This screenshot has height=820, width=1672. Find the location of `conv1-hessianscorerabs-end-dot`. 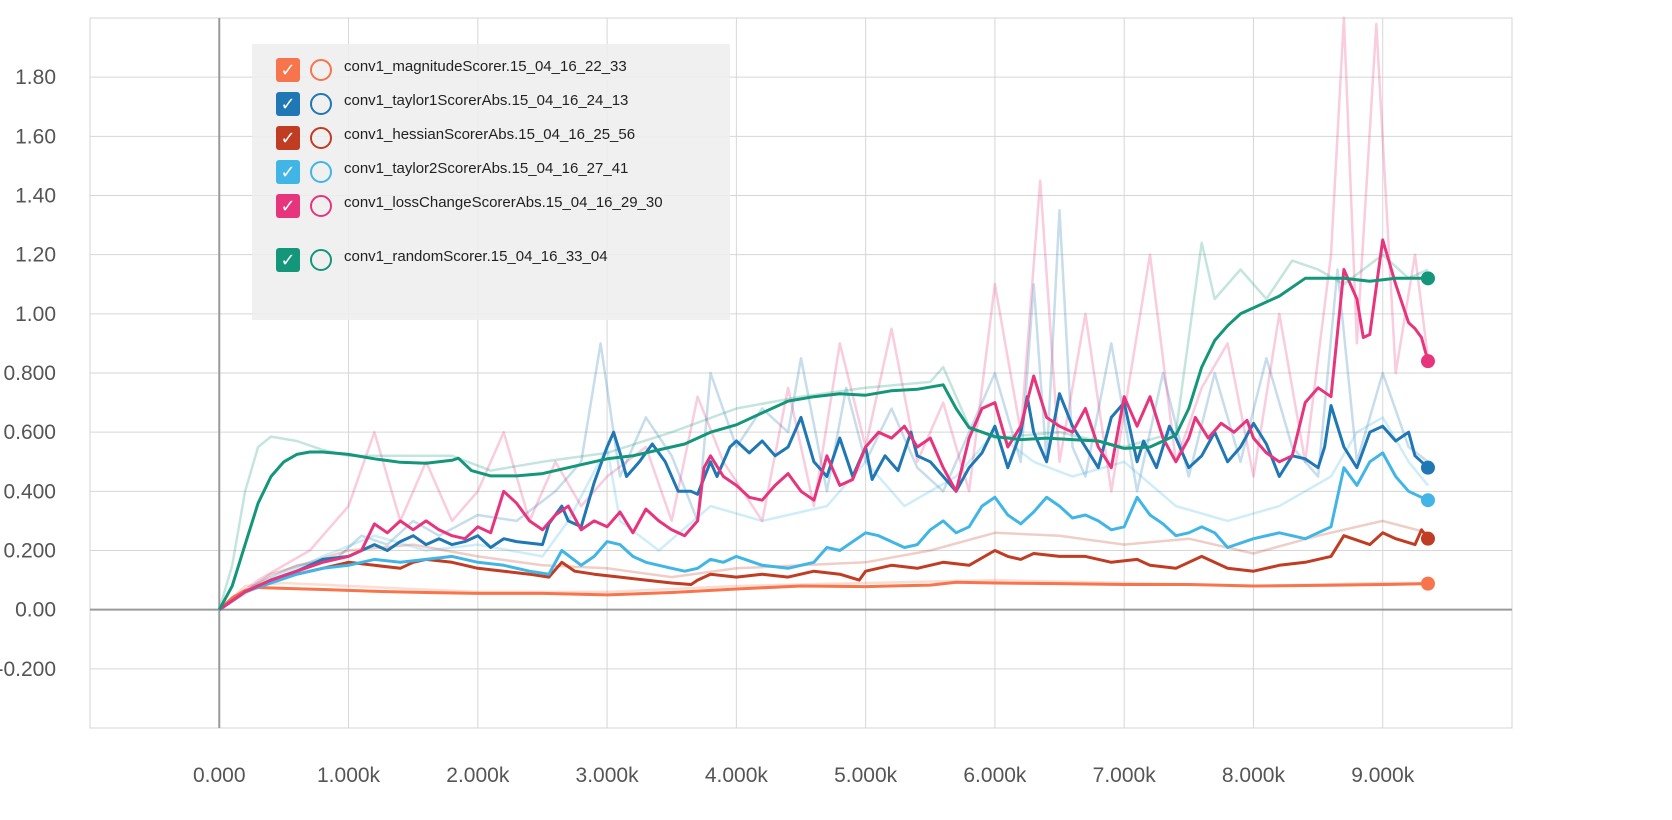

conv1-hessianscorerabs-end-dot is located at coordinates (1427, 538).